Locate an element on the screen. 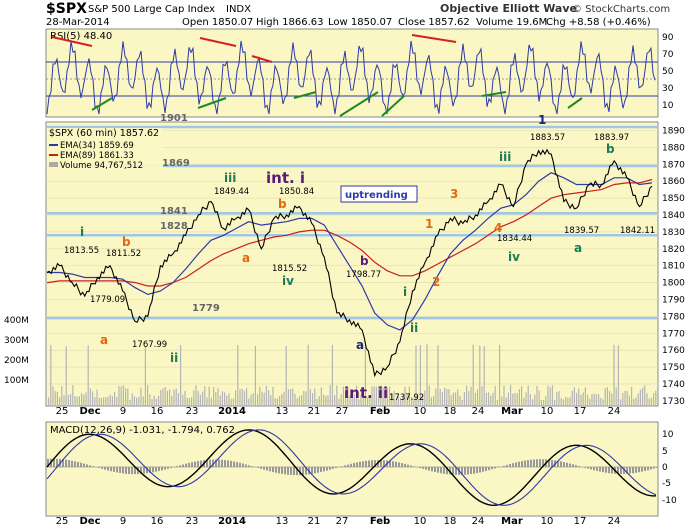  open-value: Open 1850.07 is located at coordinates (217, 22).